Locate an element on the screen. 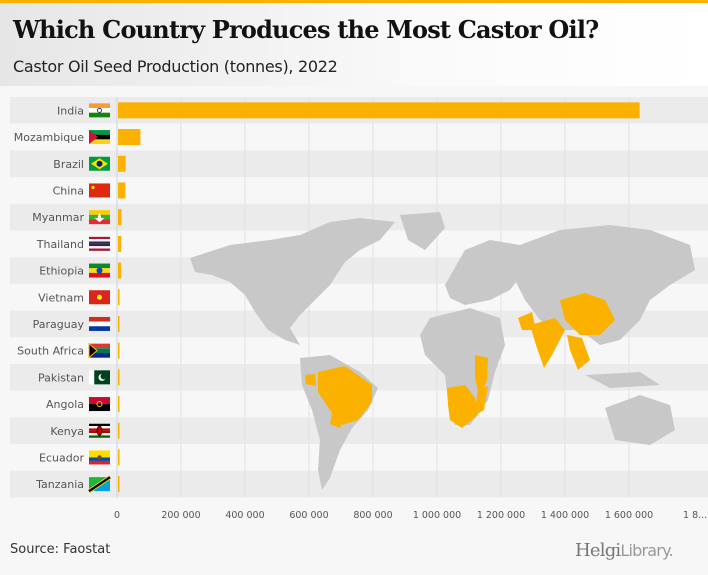  bar-angola is located at coordinates (119, 404).